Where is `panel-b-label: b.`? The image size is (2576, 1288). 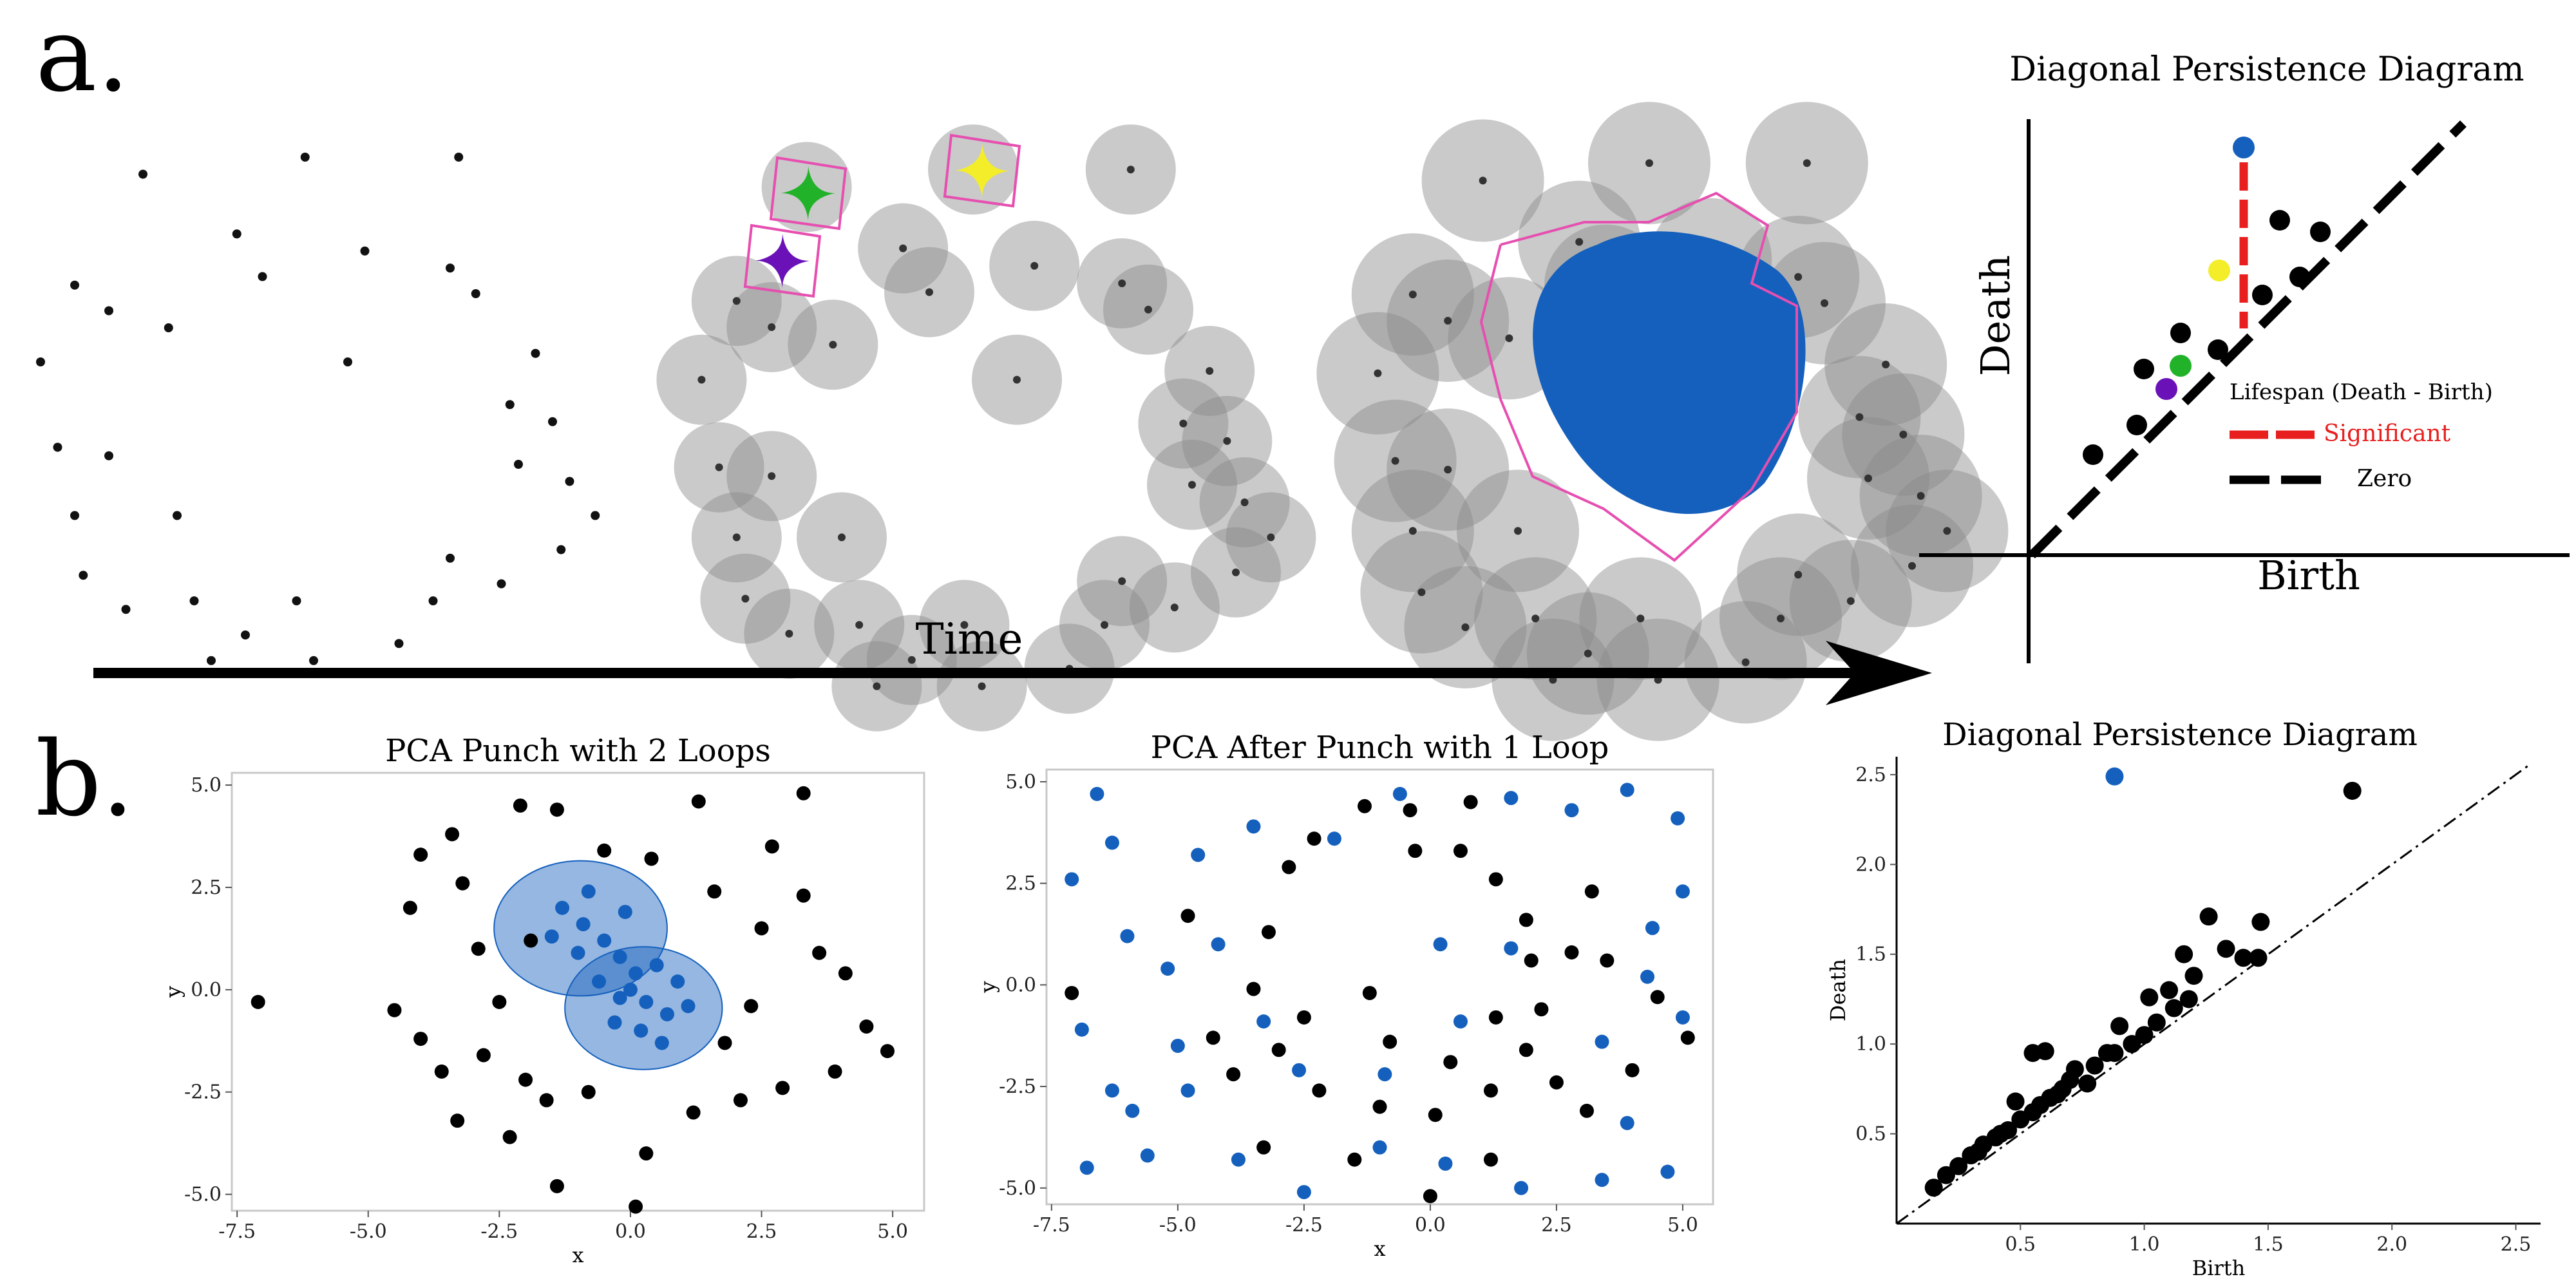
panel-b-label: b. is located at coordinates (84, 779).